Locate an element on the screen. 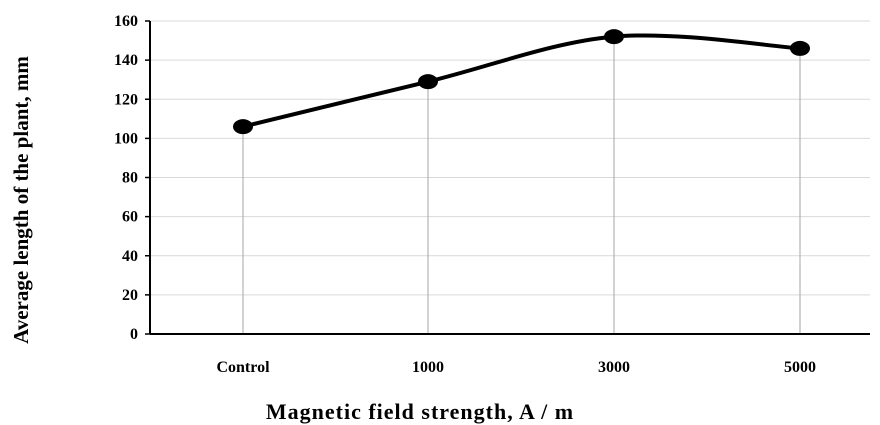 This screenshot has width=880, height=425. series-line is located at coordinates (521, 81).